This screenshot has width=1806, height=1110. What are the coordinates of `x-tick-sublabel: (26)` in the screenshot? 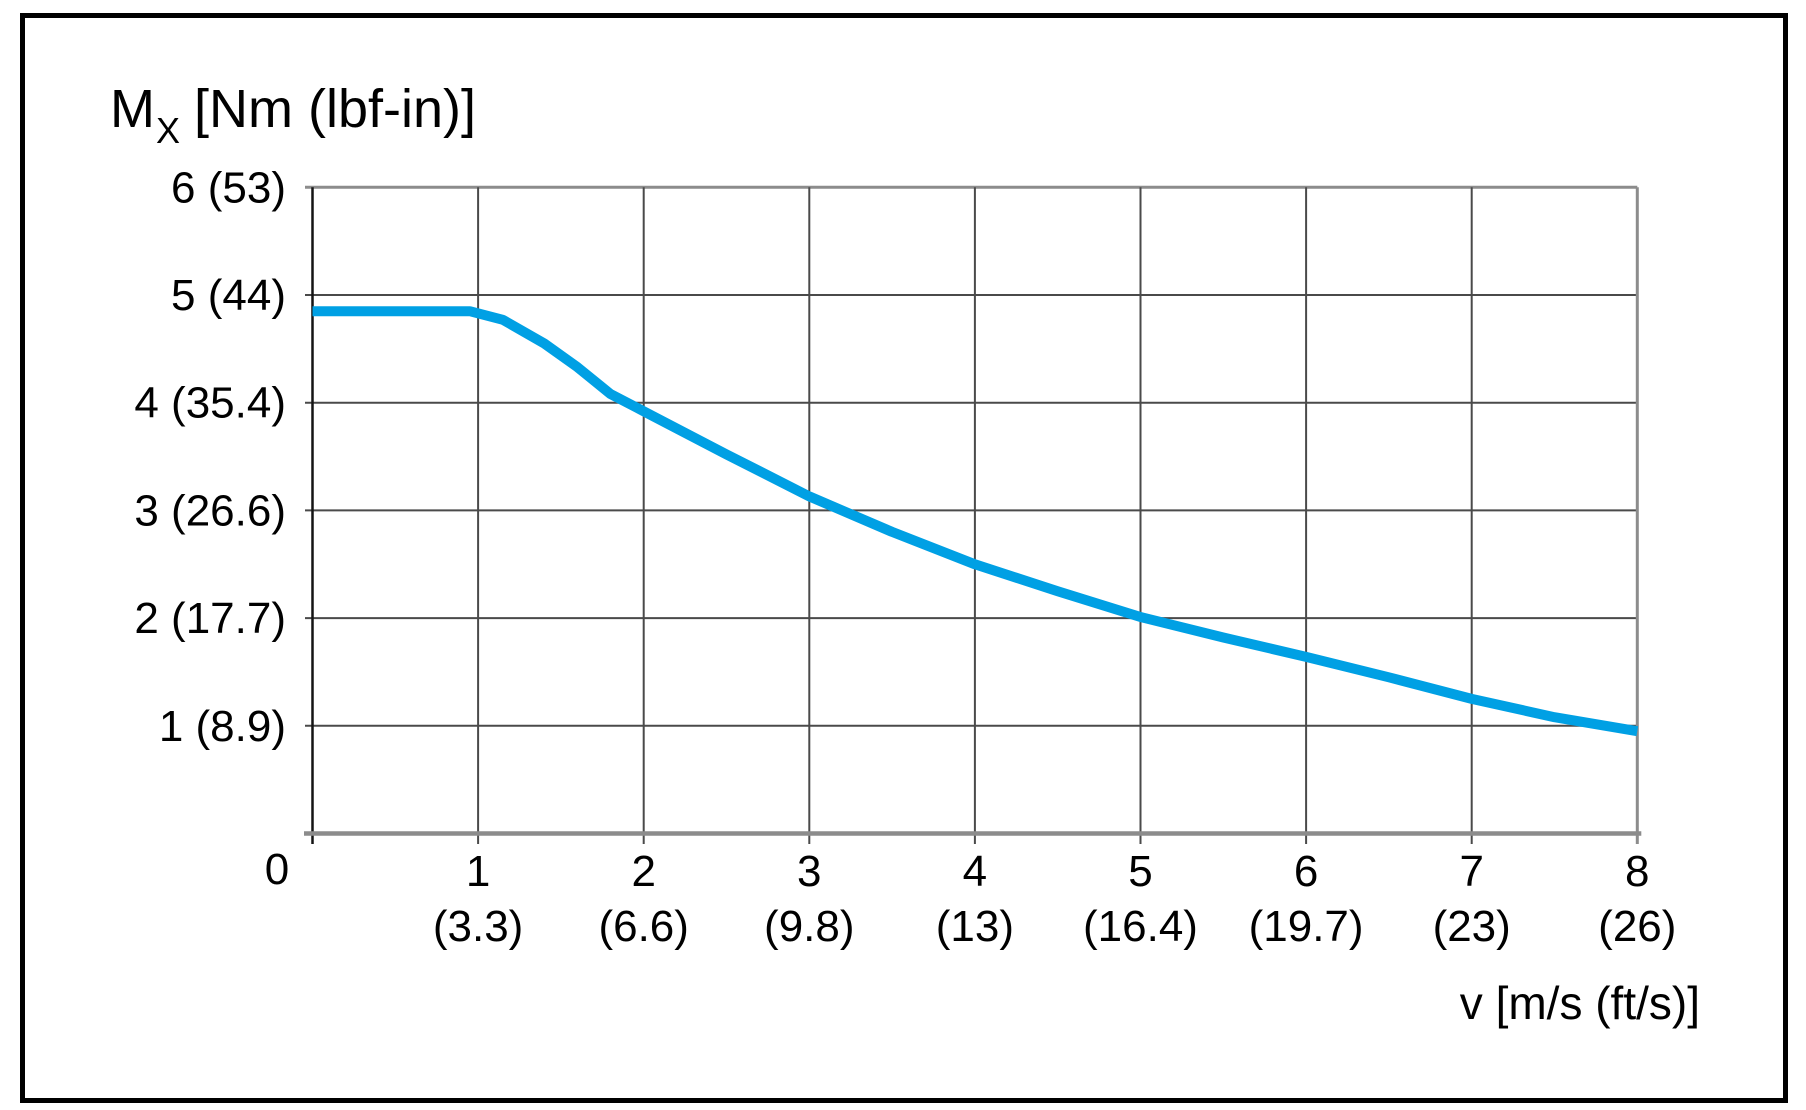 It's located at (1637, 926).